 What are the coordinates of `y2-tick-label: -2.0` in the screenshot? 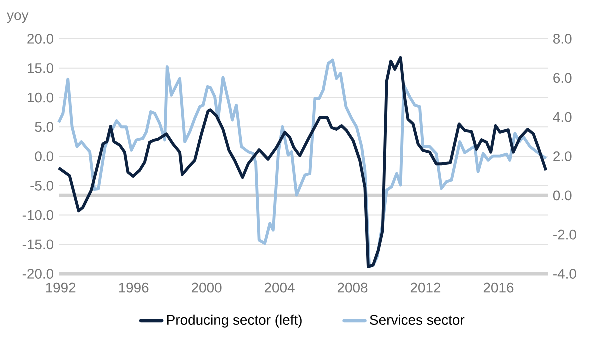 It's located at (565, 235).